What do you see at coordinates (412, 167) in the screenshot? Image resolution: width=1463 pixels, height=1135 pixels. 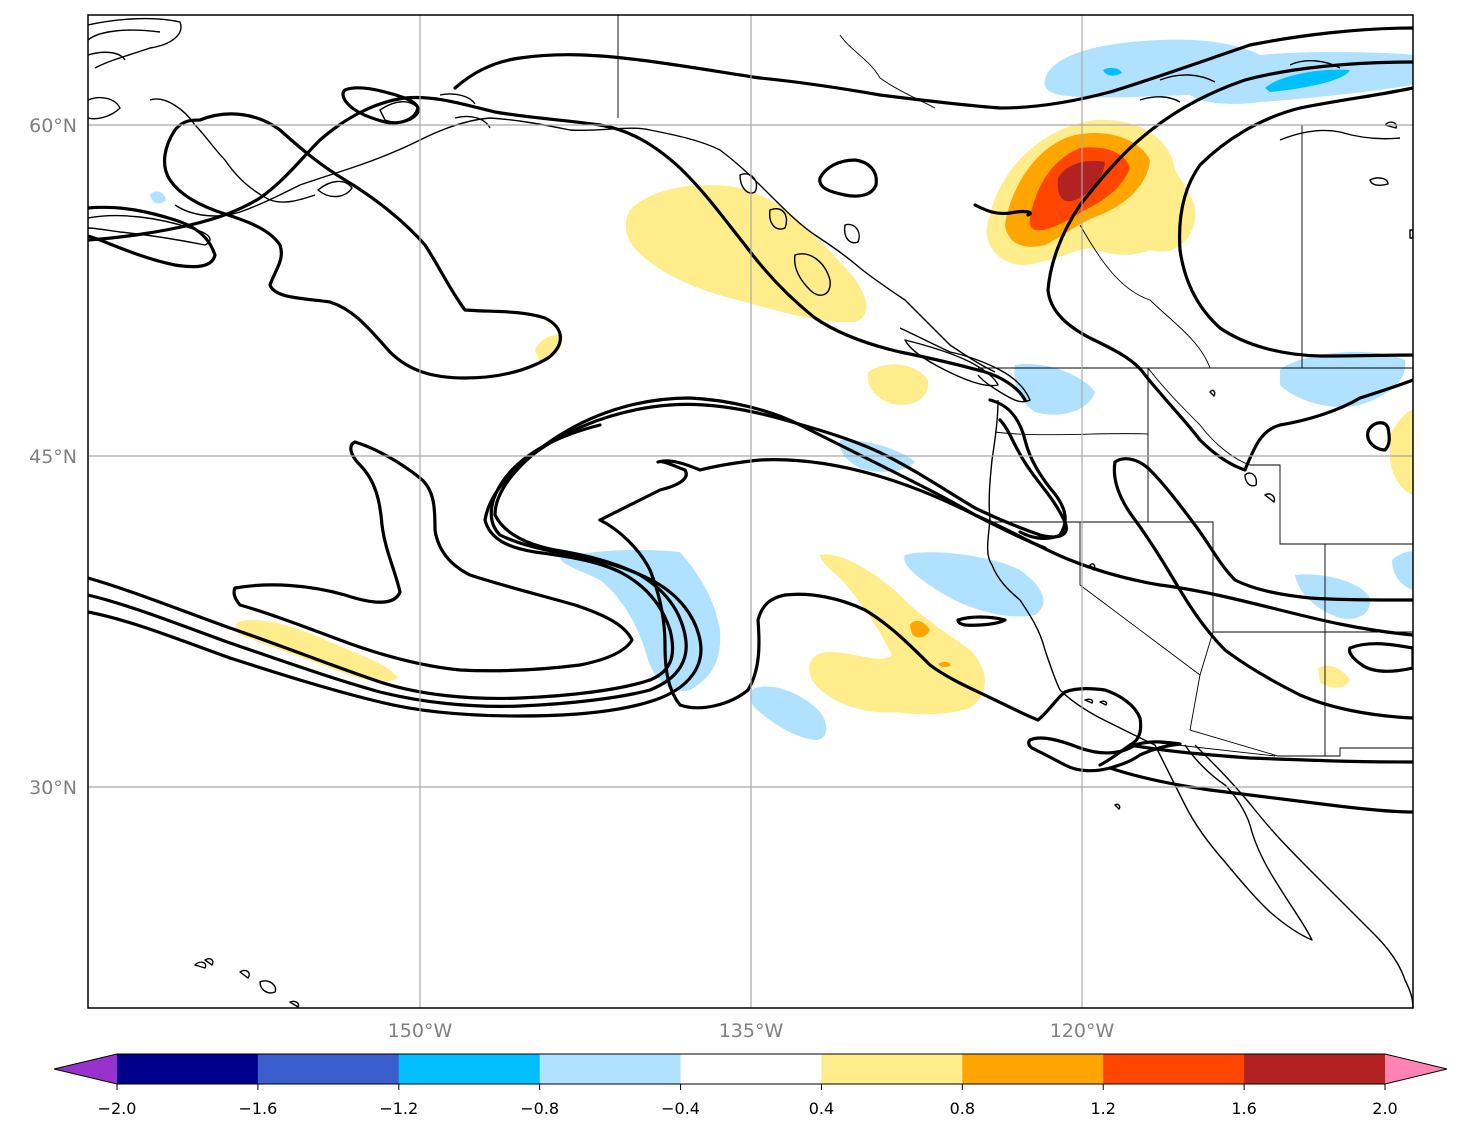 I see `alaska-coast-south` at bounding box center [412, 167].